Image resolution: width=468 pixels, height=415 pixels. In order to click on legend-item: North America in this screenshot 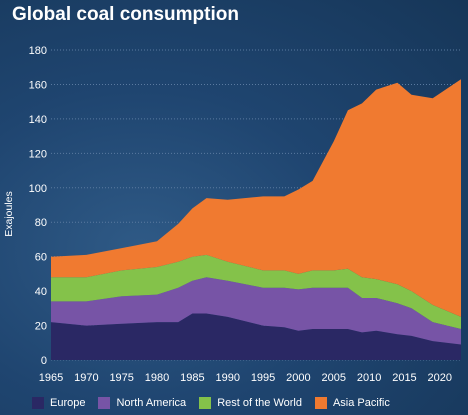, I will do `click(142, 403)`.